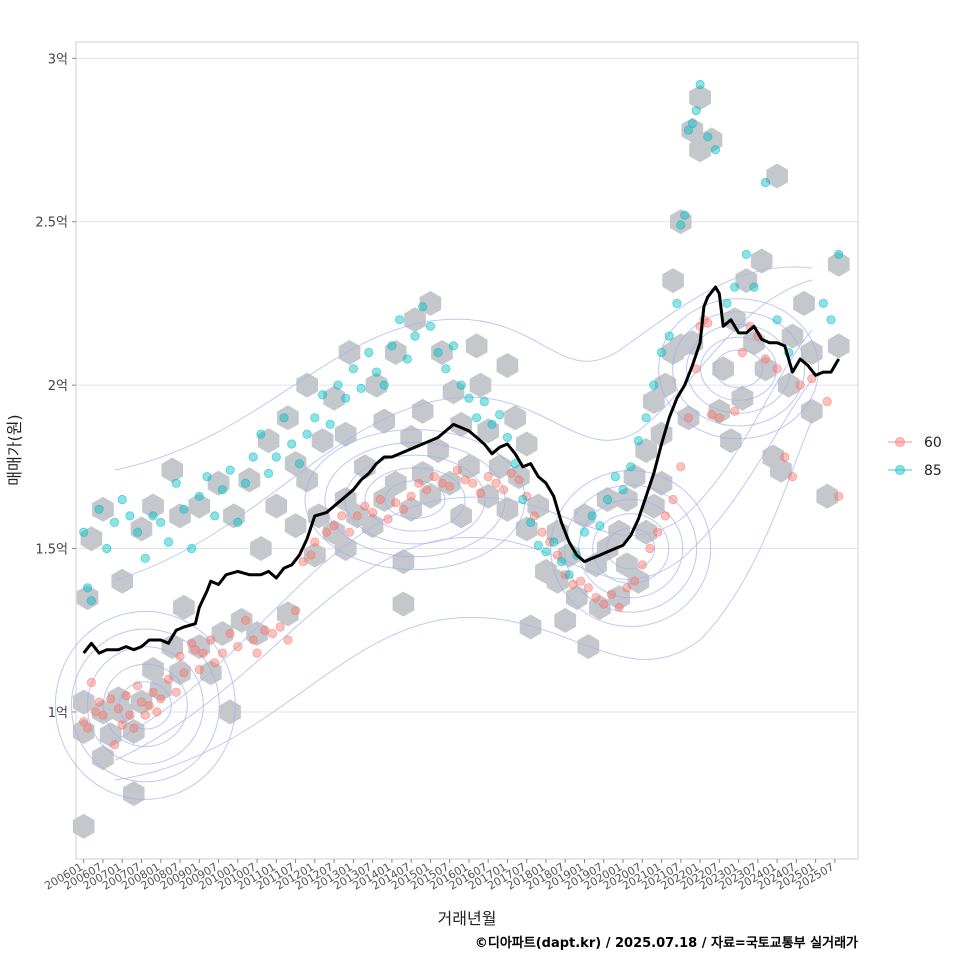 The height and width of the screenshot is (960, 960). Describe the element at coordinates (58, 713) in the screenshot. I see `y-tick-label: 1억` at that location.